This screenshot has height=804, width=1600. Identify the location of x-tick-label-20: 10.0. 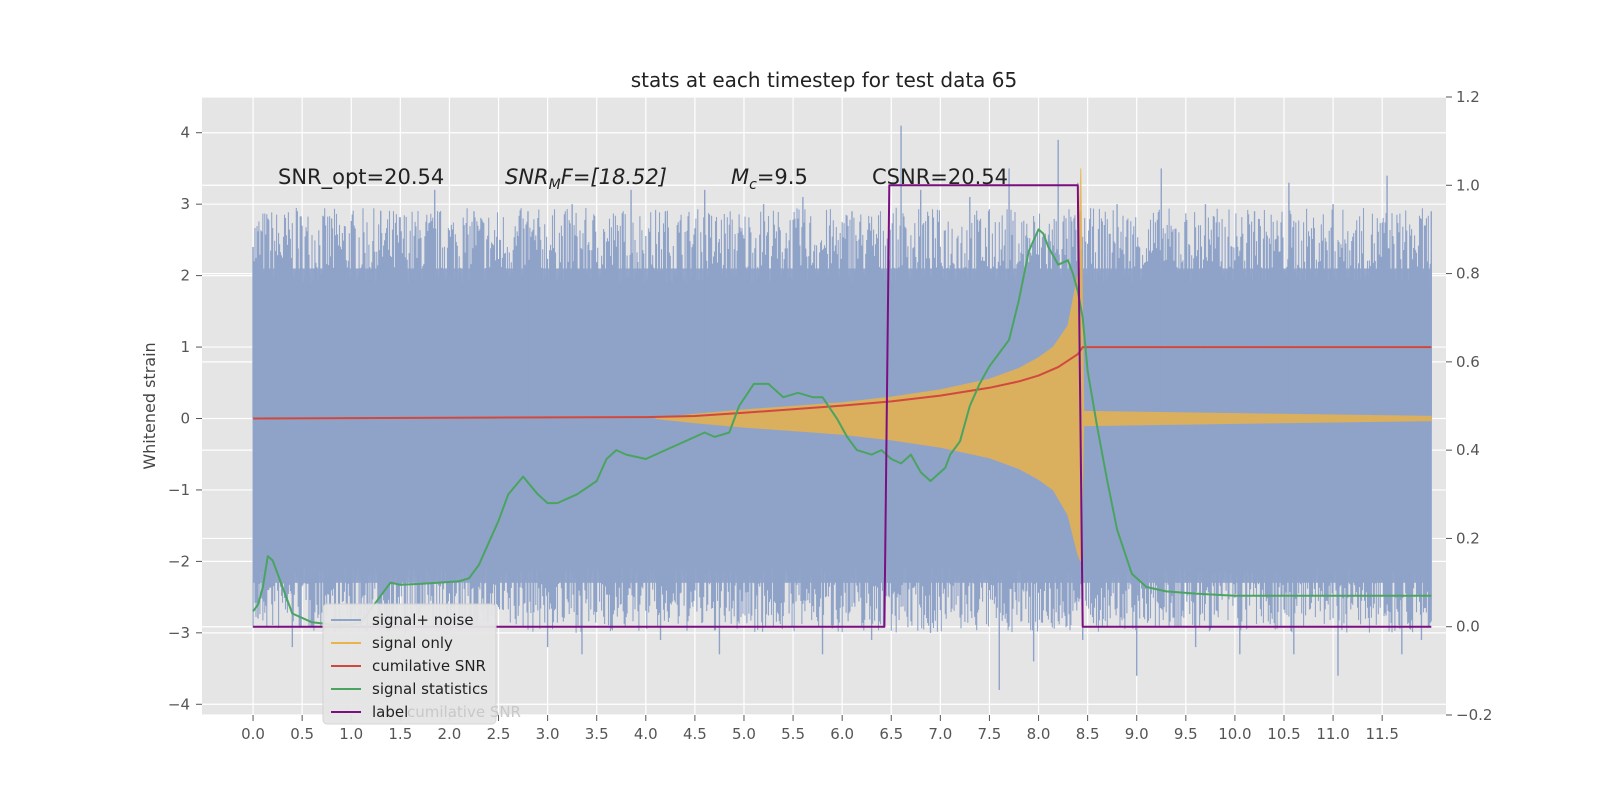
(1234, 734).